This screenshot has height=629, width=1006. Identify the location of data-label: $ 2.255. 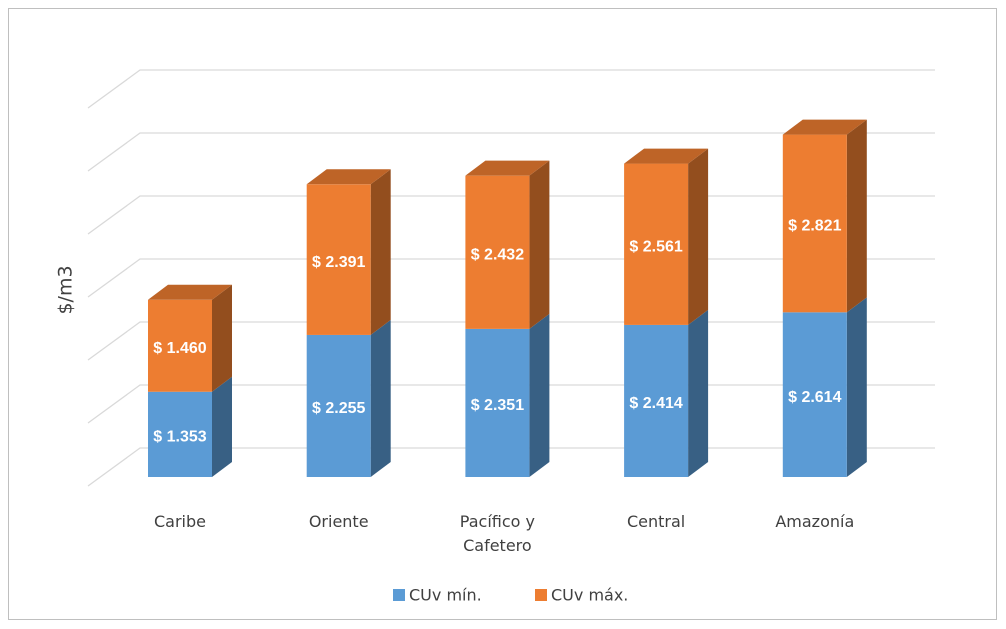
(338, 408).